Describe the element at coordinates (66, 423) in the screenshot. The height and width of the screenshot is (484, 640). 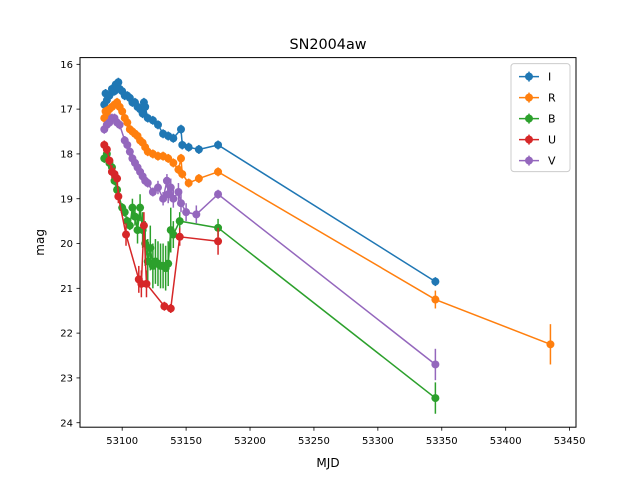
I see `y-tick-label-24: 24` at that location.